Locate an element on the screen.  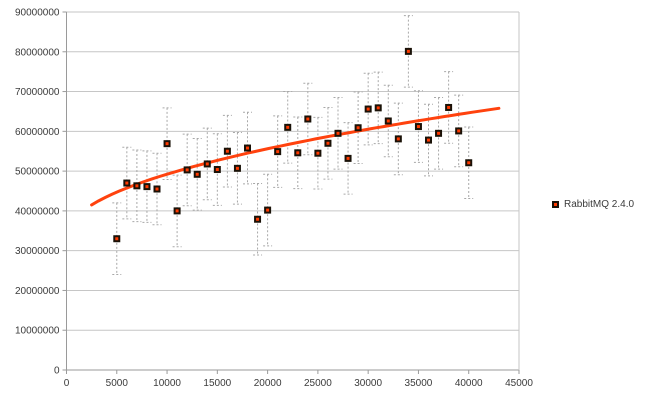
y-tick-label: 40000000 is located at coordinates (37, 211).